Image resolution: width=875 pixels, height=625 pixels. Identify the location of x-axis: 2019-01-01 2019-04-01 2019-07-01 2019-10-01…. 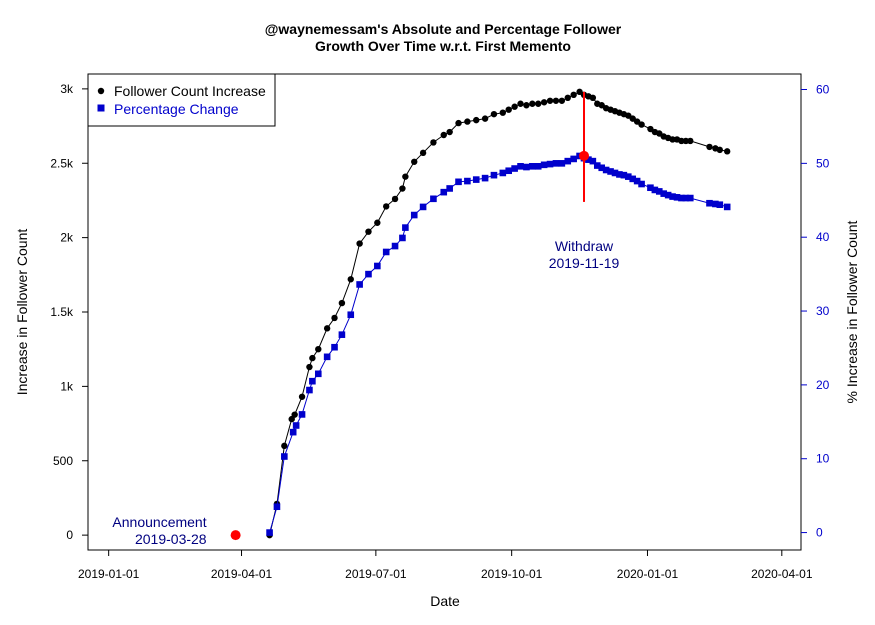
(445, 565).